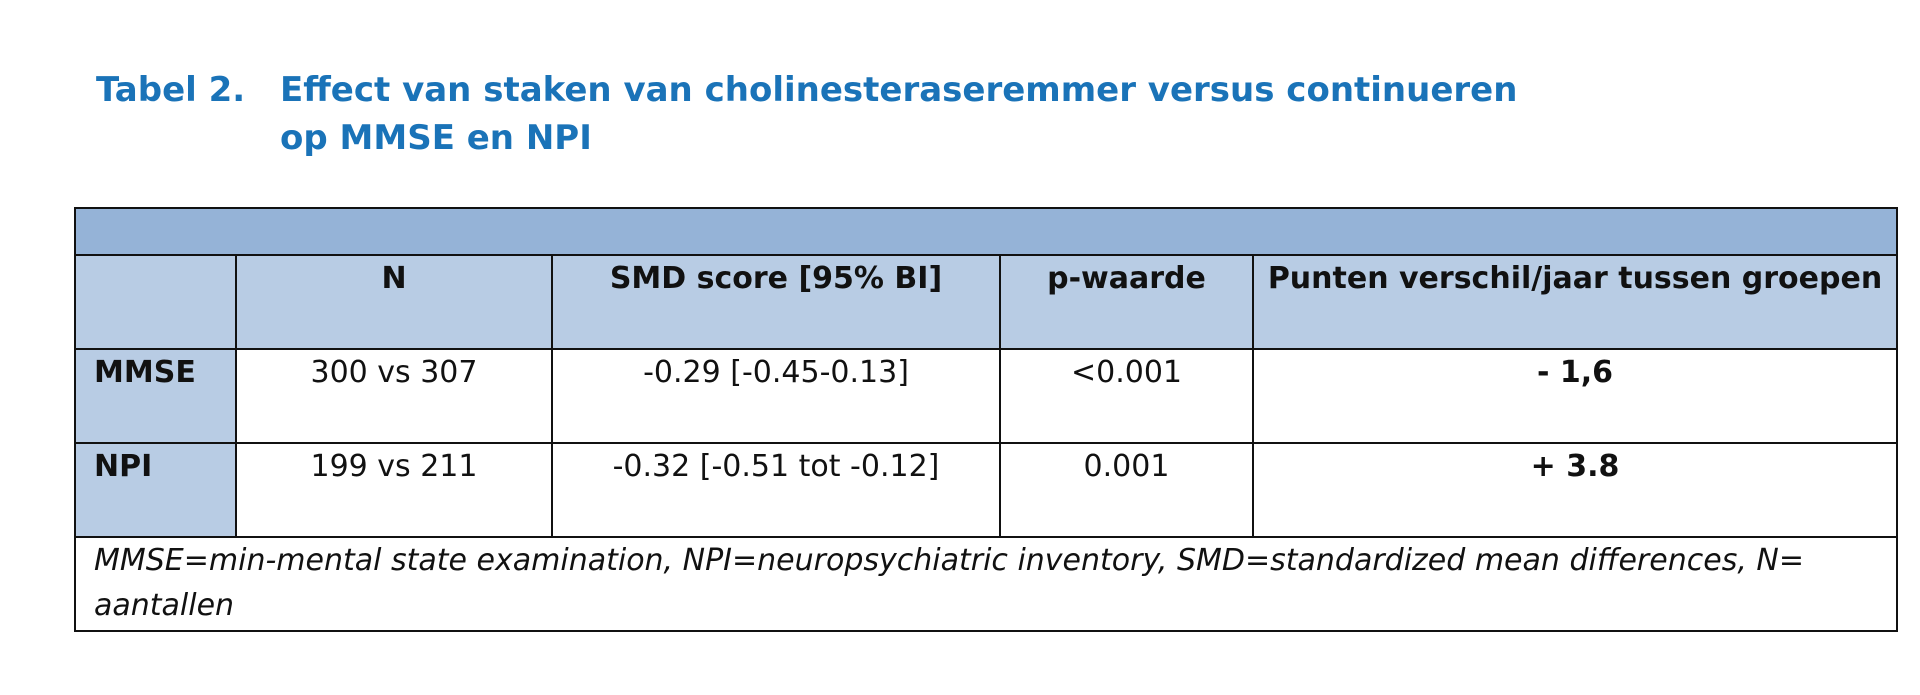  What do you see at coordinates (1575, 302) in the screenshot?
I see `column-header-diff: Punten verschil/jaar tussen groepen` at bounding box center [1575, 302].